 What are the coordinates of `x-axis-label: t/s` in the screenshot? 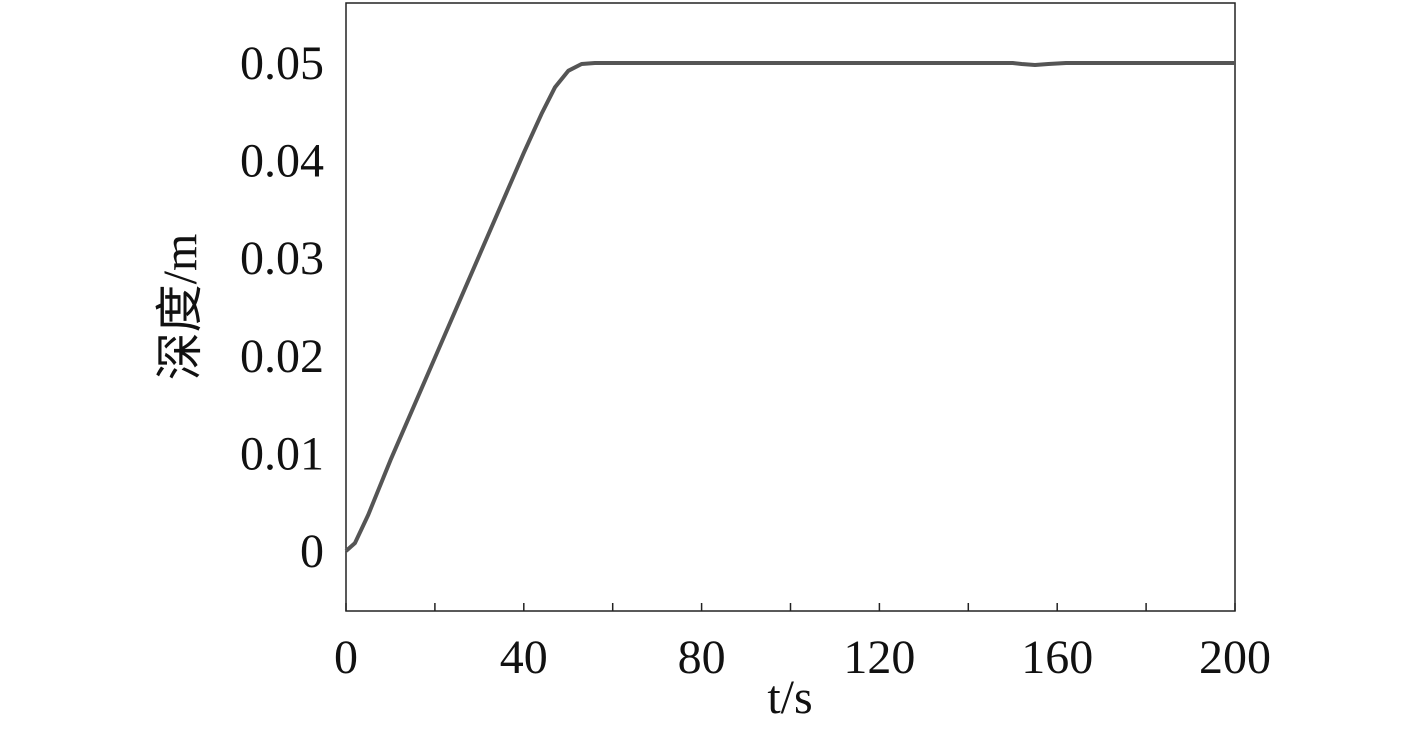 It's located at (789, 697).